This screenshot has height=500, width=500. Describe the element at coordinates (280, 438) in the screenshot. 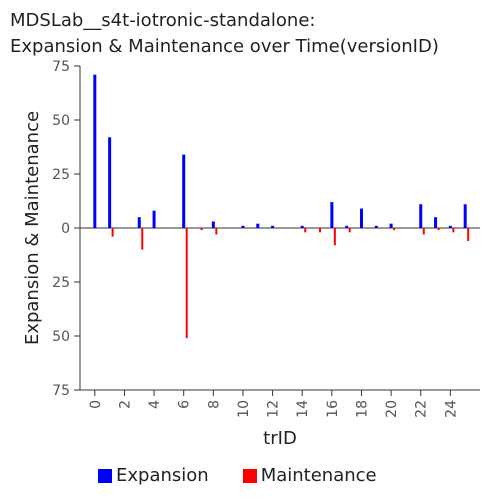

I see `x-axis-label: trID` at that location.